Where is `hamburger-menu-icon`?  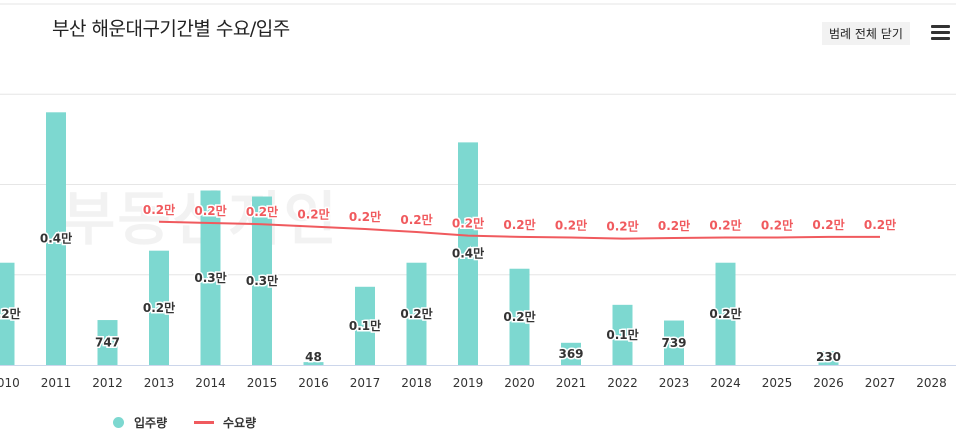 hamburger-menu-icon is located at coordinates (940, 32).